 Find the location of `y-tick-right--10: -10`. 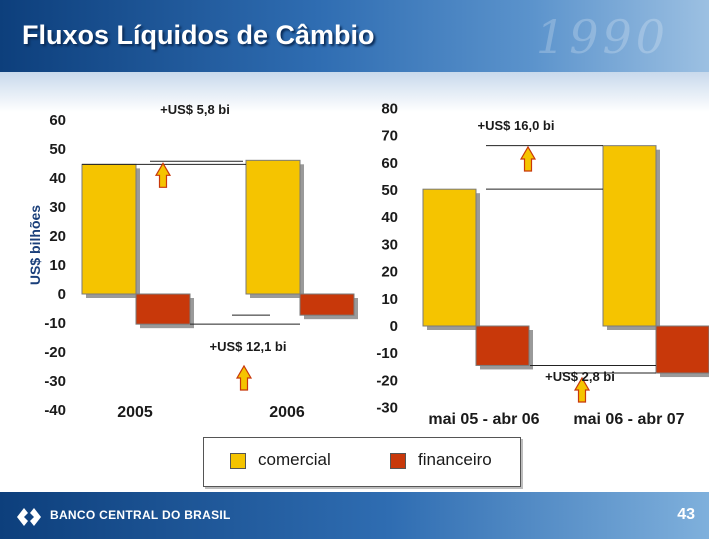

y-tick-right--10: -10 is located at coordinates (387, 353).